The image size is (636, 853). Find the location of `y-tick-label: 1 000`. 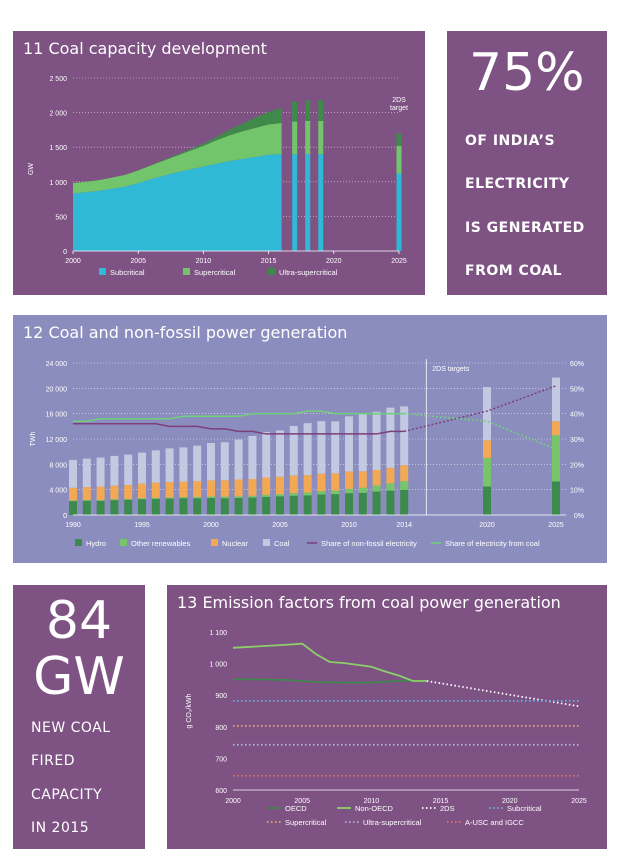

y-tick-label: 1 000 is located at coordinates (218, 665).